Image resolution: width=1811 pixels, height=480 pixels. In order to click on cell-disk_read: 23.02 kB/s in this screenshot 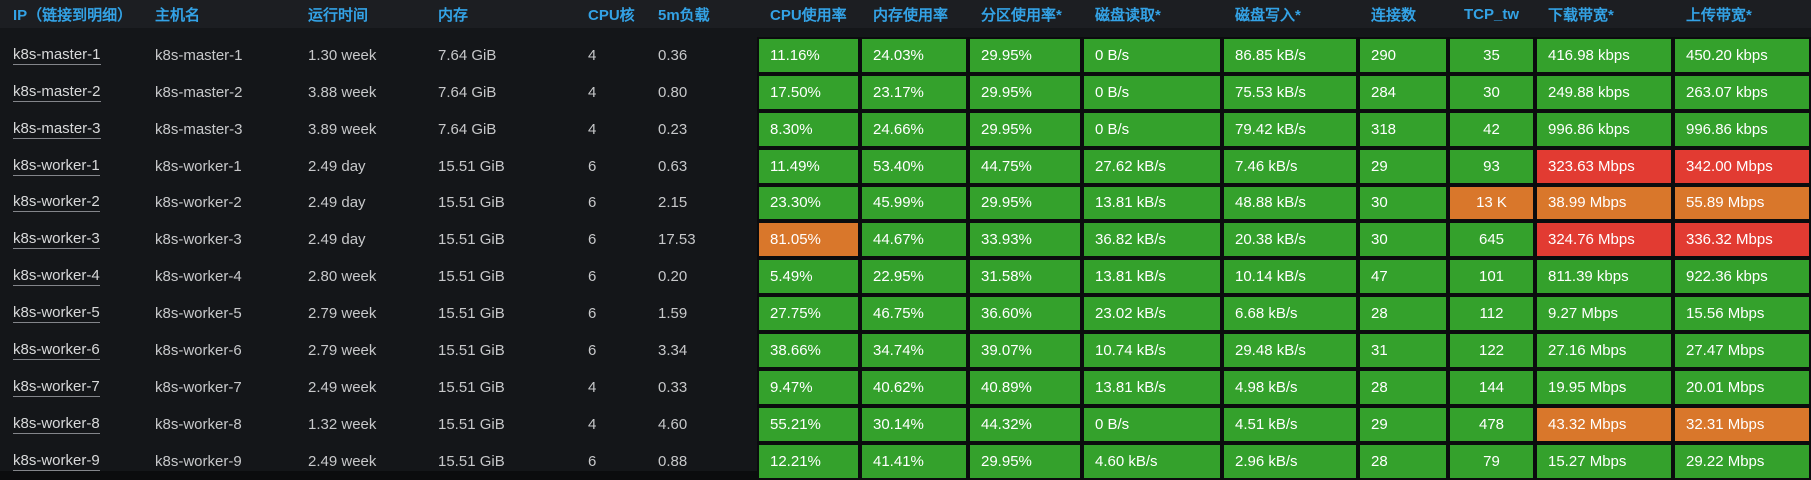, I will do `click(1152, 314)`.